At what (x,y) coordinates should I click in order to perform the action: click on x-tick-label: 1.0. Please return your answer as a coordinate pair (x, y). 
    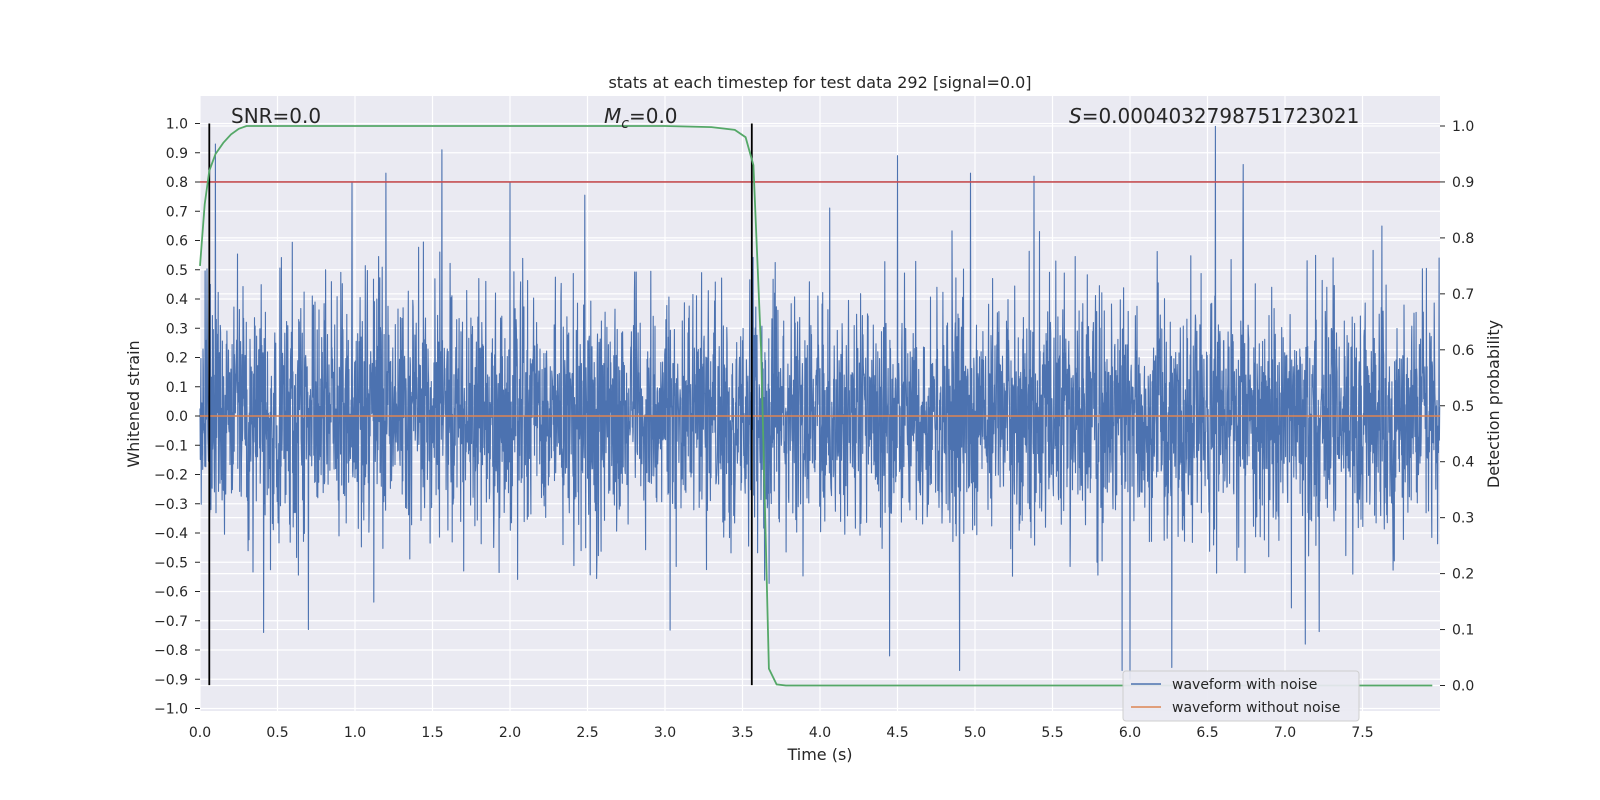
    Looking at the image, I should click on (355, 733).